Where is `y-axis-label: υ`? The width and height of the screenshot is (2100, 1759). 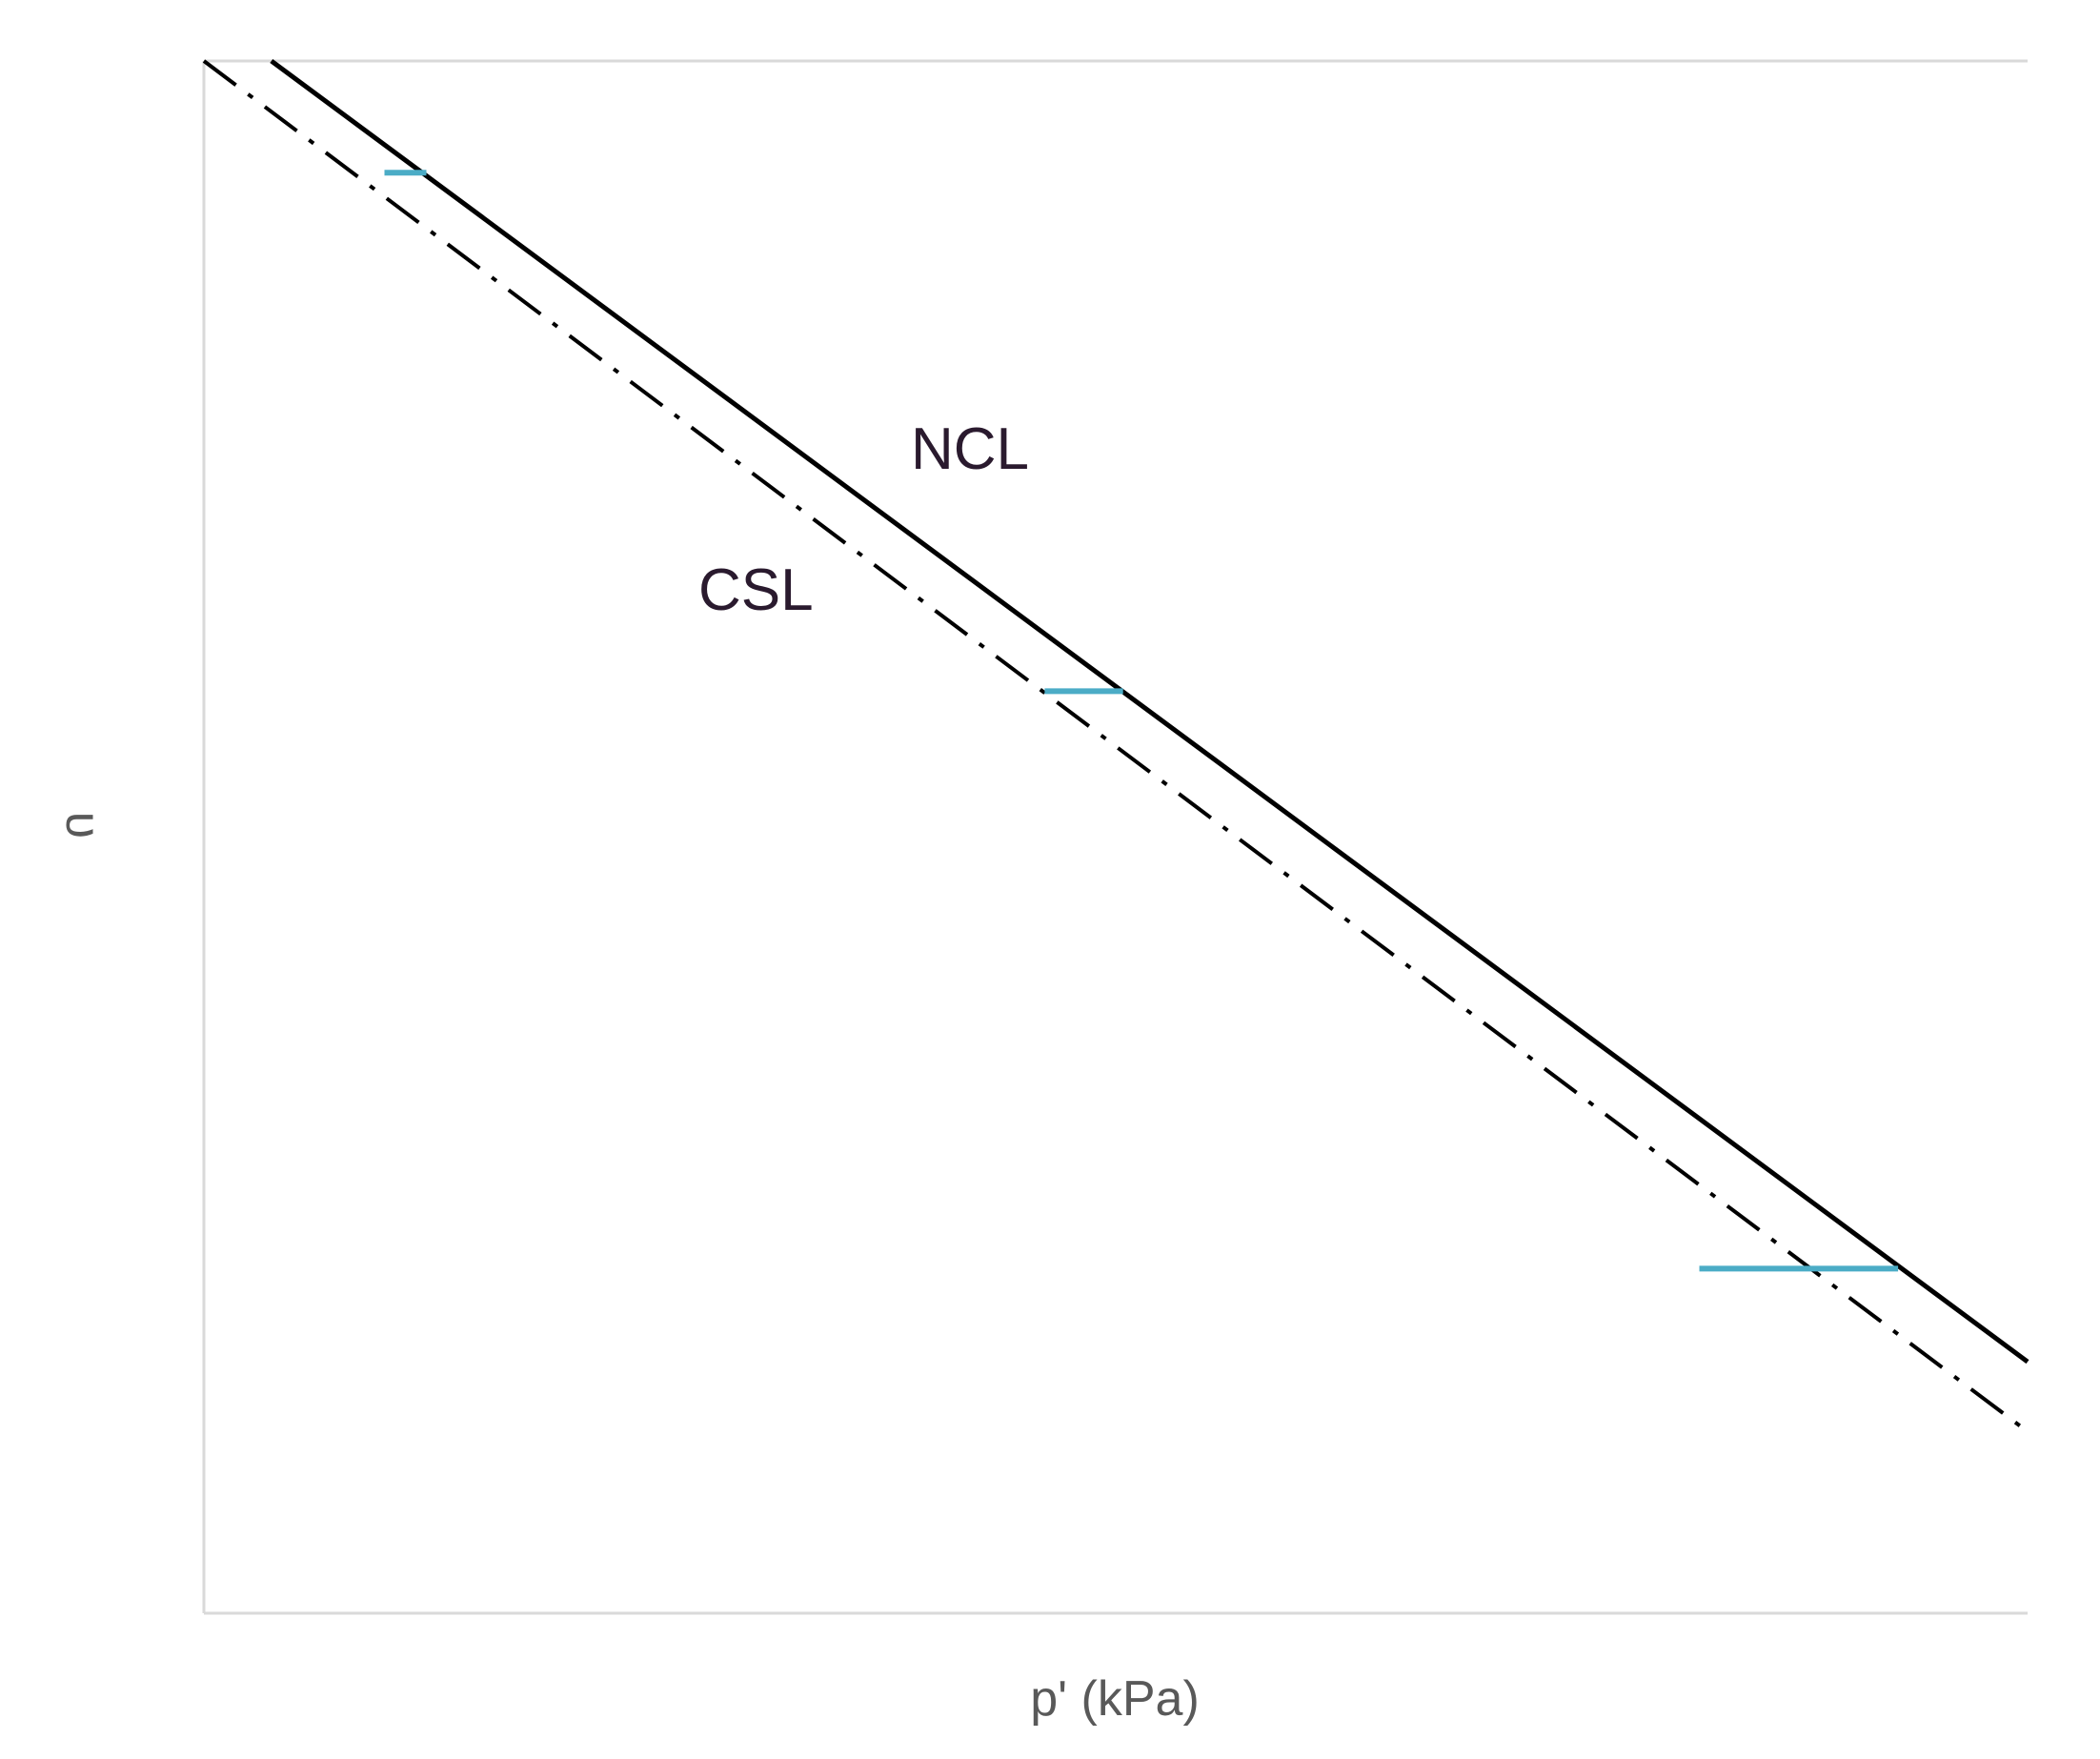
y-axis-label: υ is located at coordinates (83, 825).